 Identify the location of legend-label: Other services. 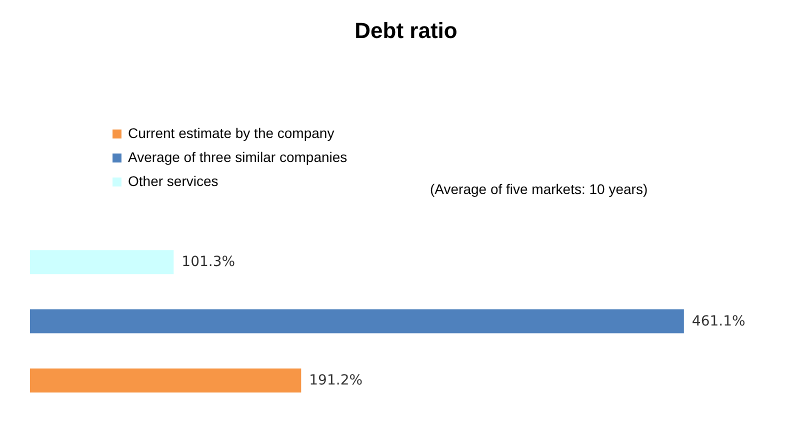
(173, 181).